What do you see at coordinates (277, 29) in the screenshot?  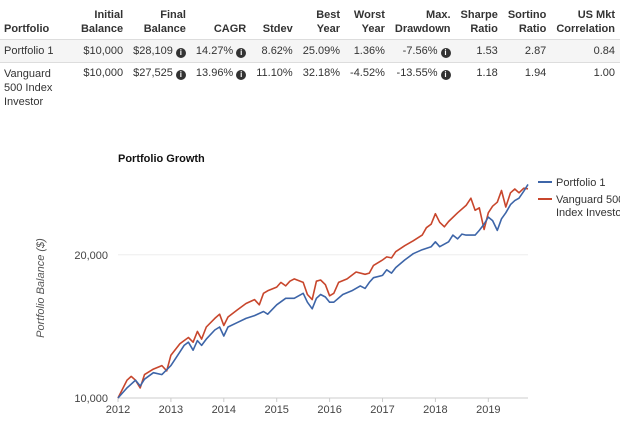 I see `header-stdev: Stdev` at bounding box center [277, 29].